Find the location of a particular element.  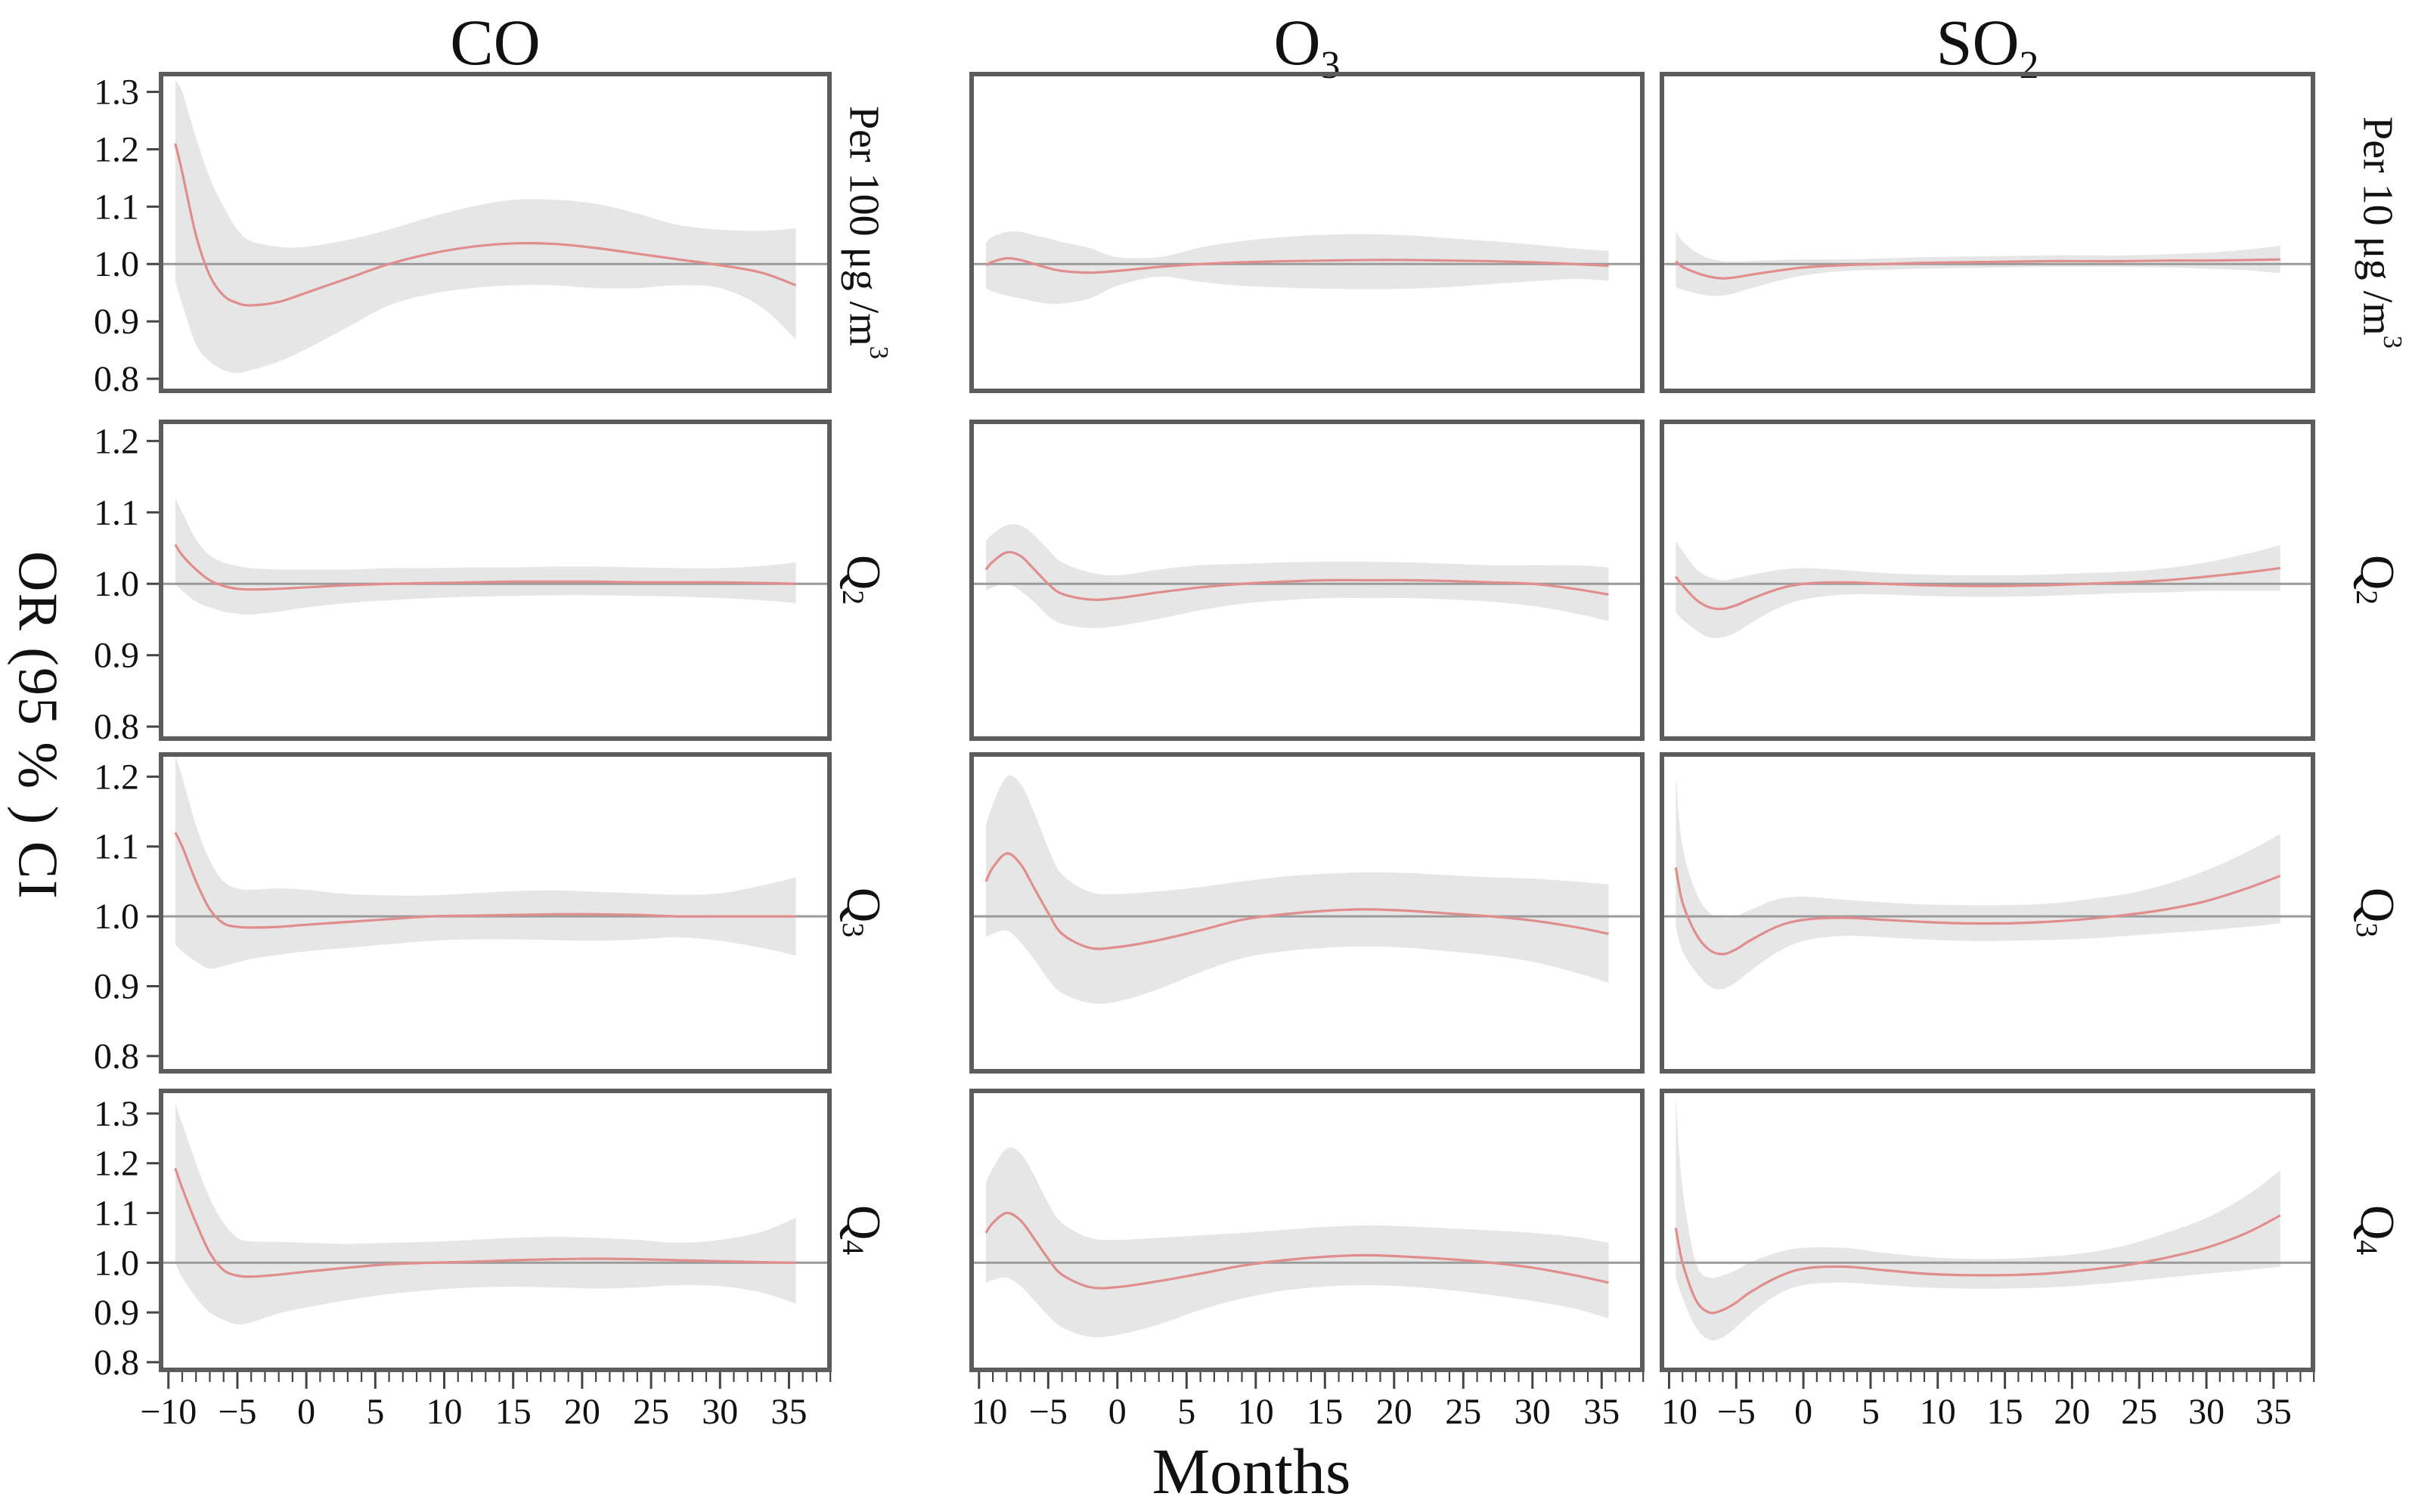

row-label-right-q3: Q3 is located at coordinates (2377, 913).